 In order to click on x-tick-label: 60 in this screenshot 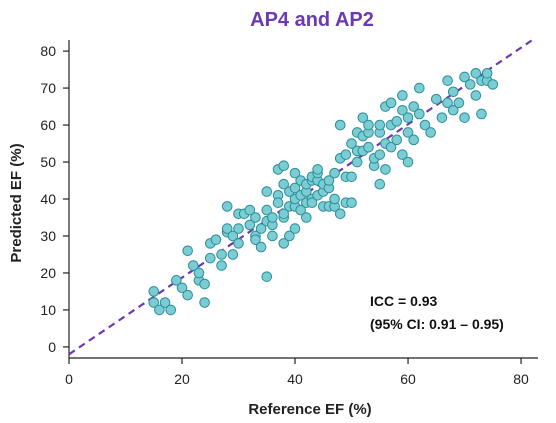, I will do `click(408, 379)`.